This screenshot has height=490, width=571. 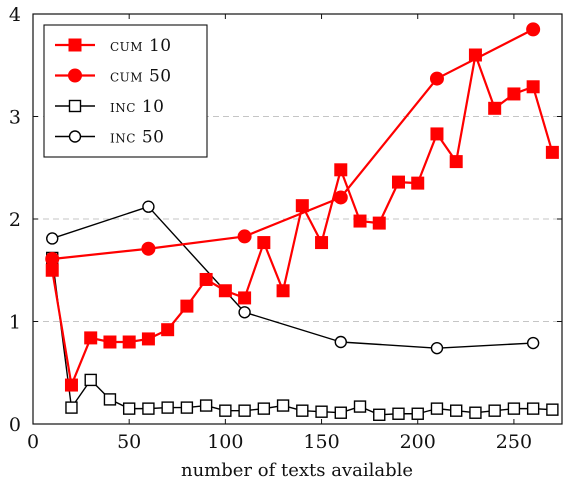 What do you see at coordinates (514, 442) in the screenshot?
I see `x-tick-label: 250` at bounding box center [514, 442].